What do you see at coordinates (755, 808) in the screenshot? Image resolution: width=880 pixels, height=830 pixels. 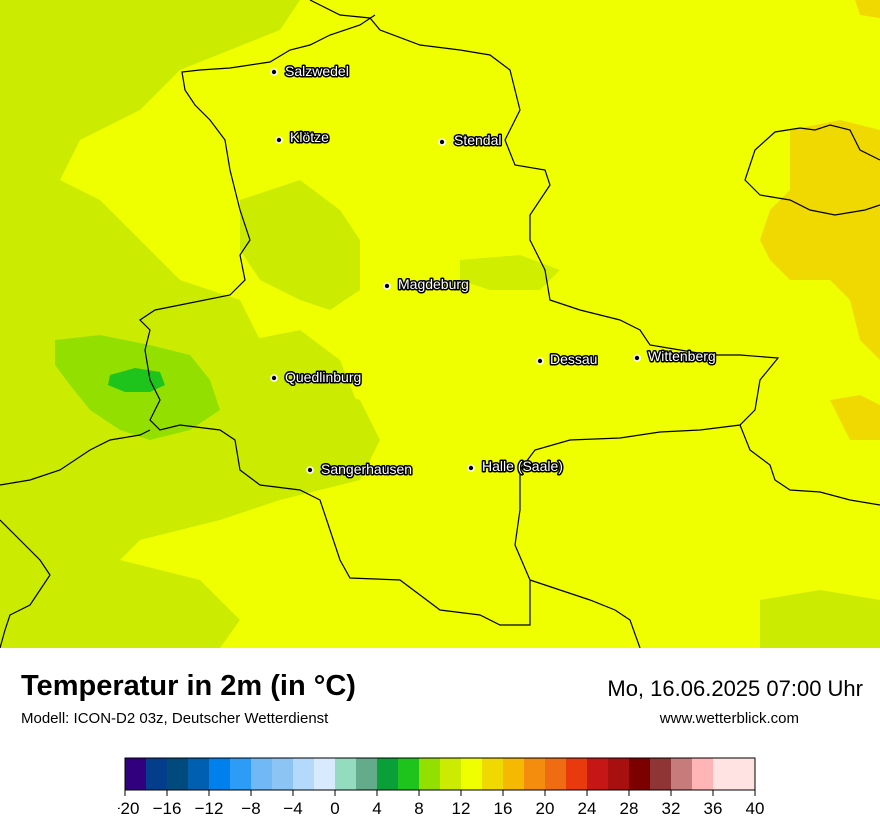 I see `colorbar-tick-label: 40` at bounding box center [755, 808].